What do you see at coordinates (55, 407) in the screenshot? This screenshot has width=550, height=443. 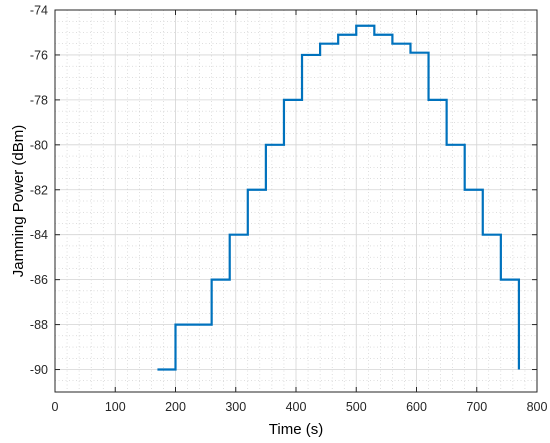 I see `x-tick-label: 0` at bounding box center [55, 407].